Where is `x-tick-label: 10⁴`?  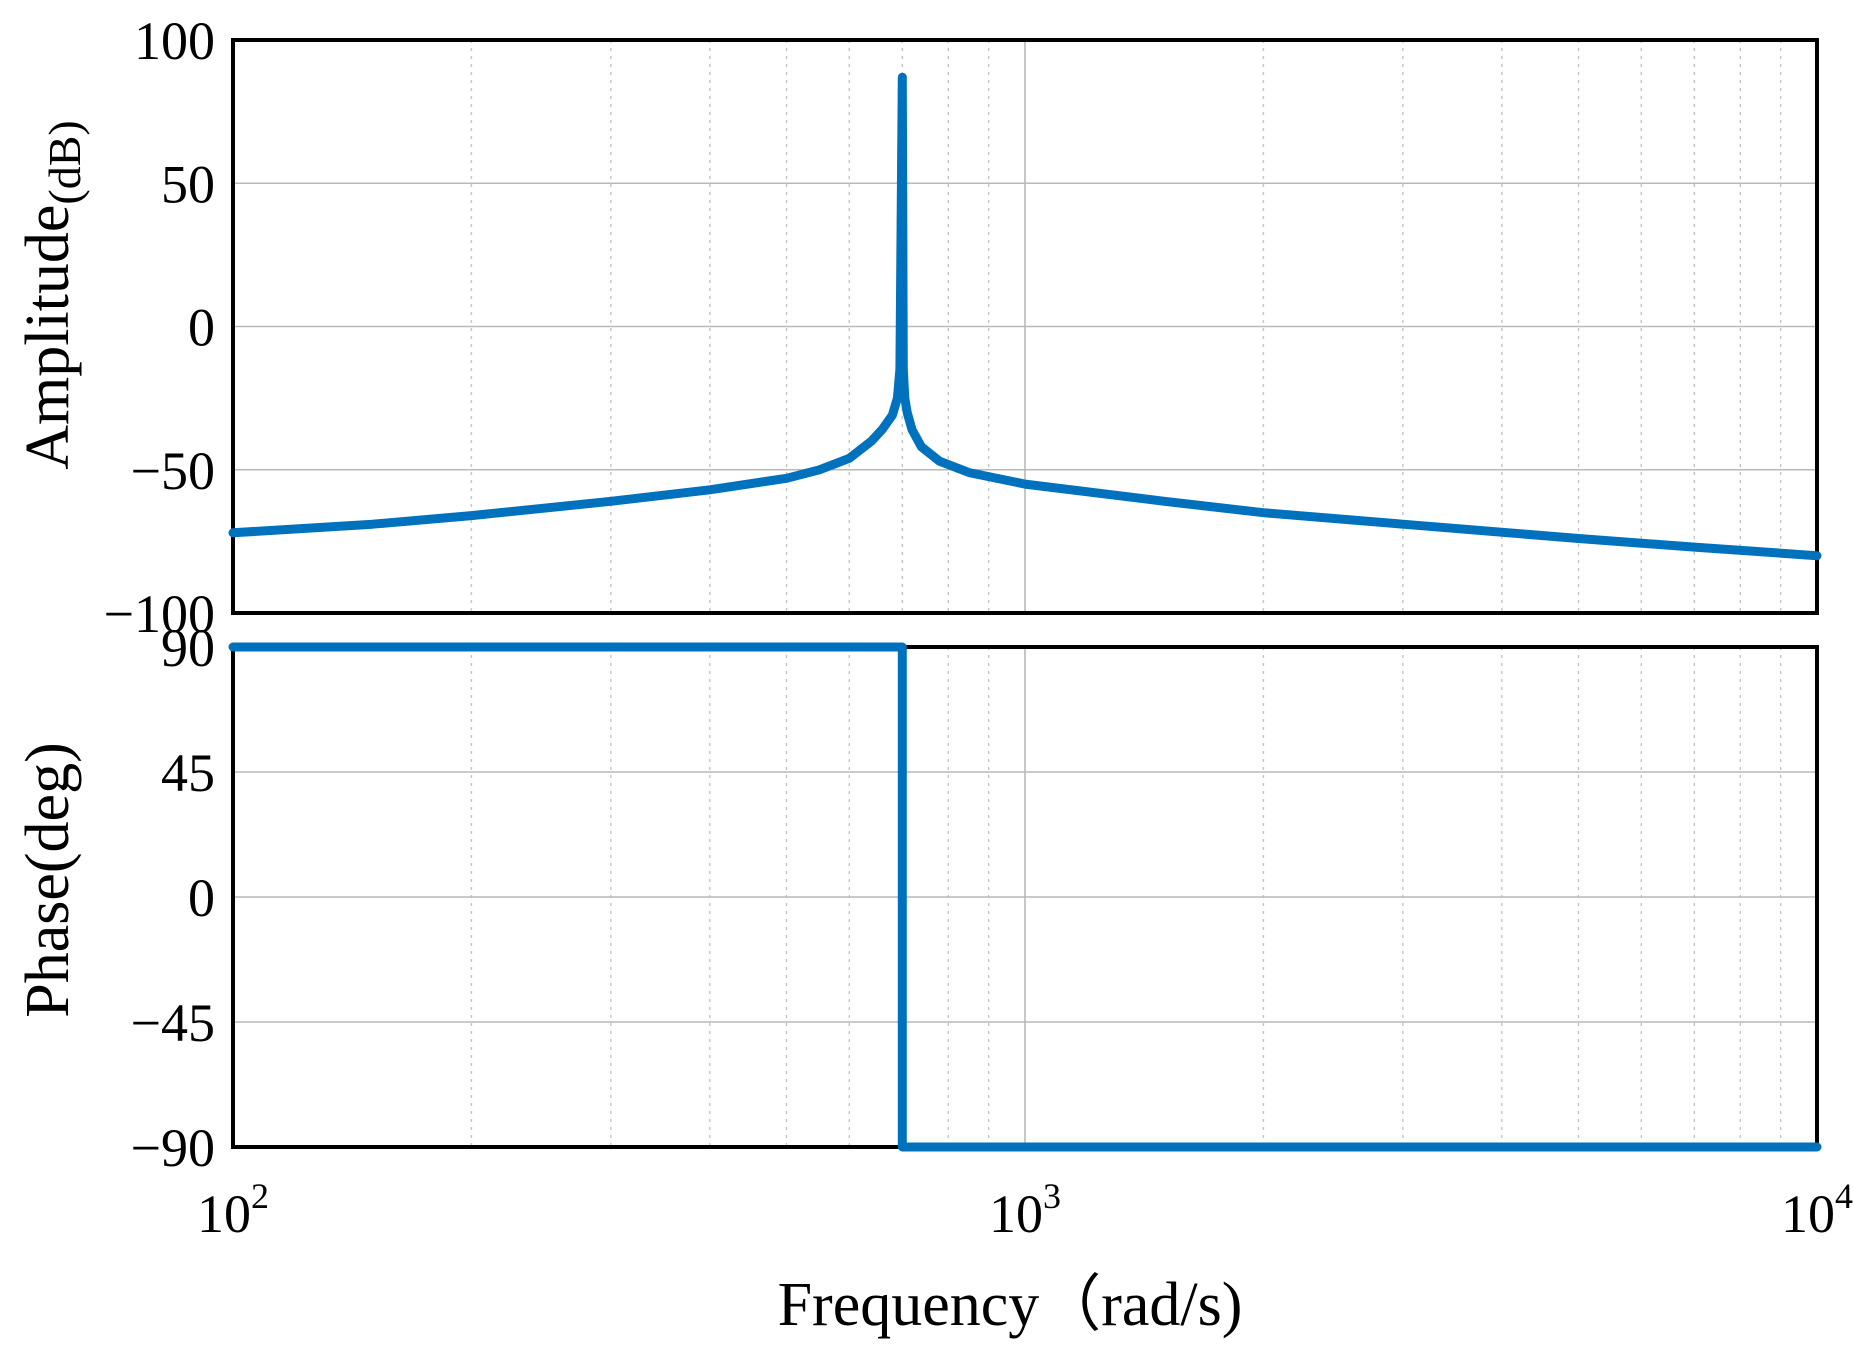
x-tick-label: 10⁴ is located at coordinates (1817, 1210).